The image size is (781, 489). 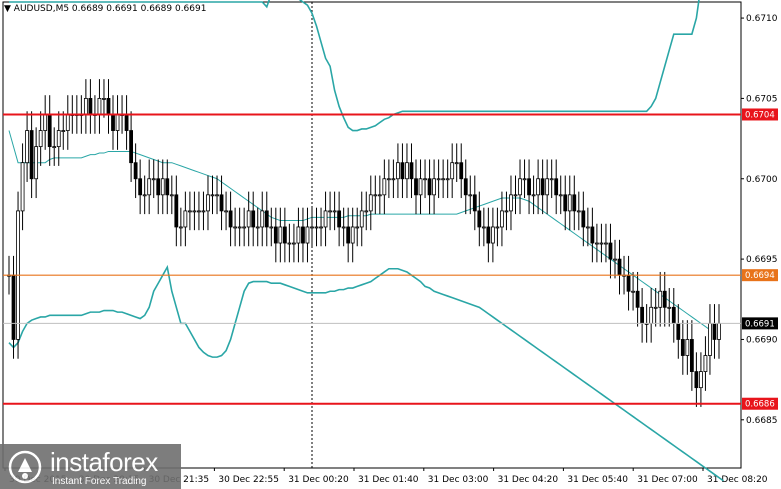 What do you see at coordinates (597, 480) in the screenshot?
I see `x-tick-label: 31 Dec 05:40` at bounding box center [597, 480].